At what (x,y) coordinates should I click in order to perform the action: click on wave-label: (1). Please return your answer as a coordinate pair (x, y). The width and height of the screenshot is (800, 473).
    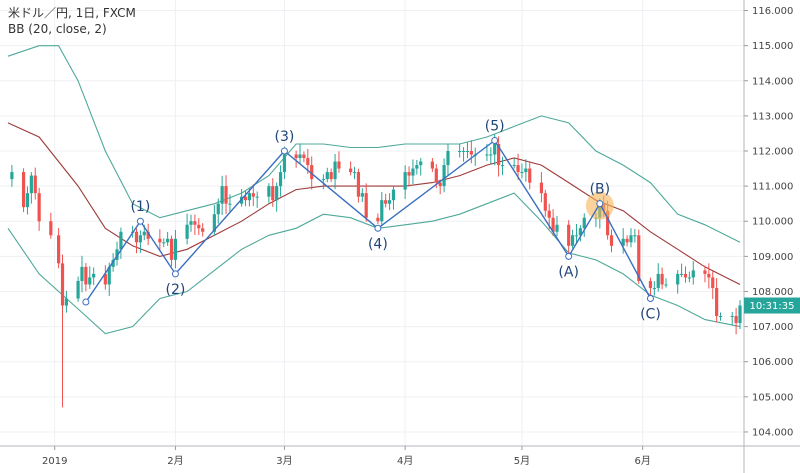
    Looking at the image, I should click on (140, 207).